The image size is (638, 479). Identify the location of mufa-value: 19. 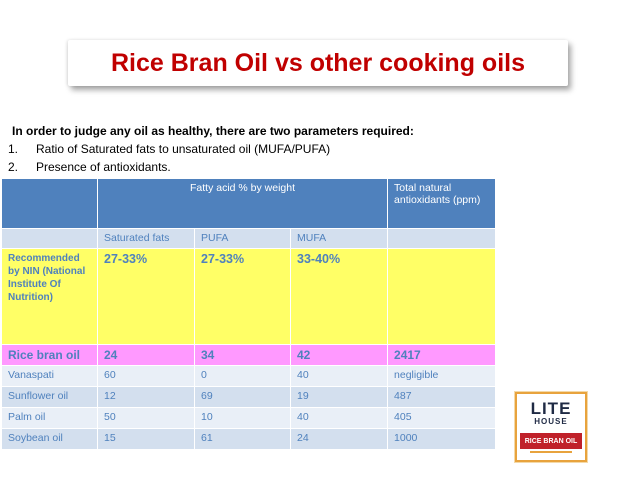
(339, 397).